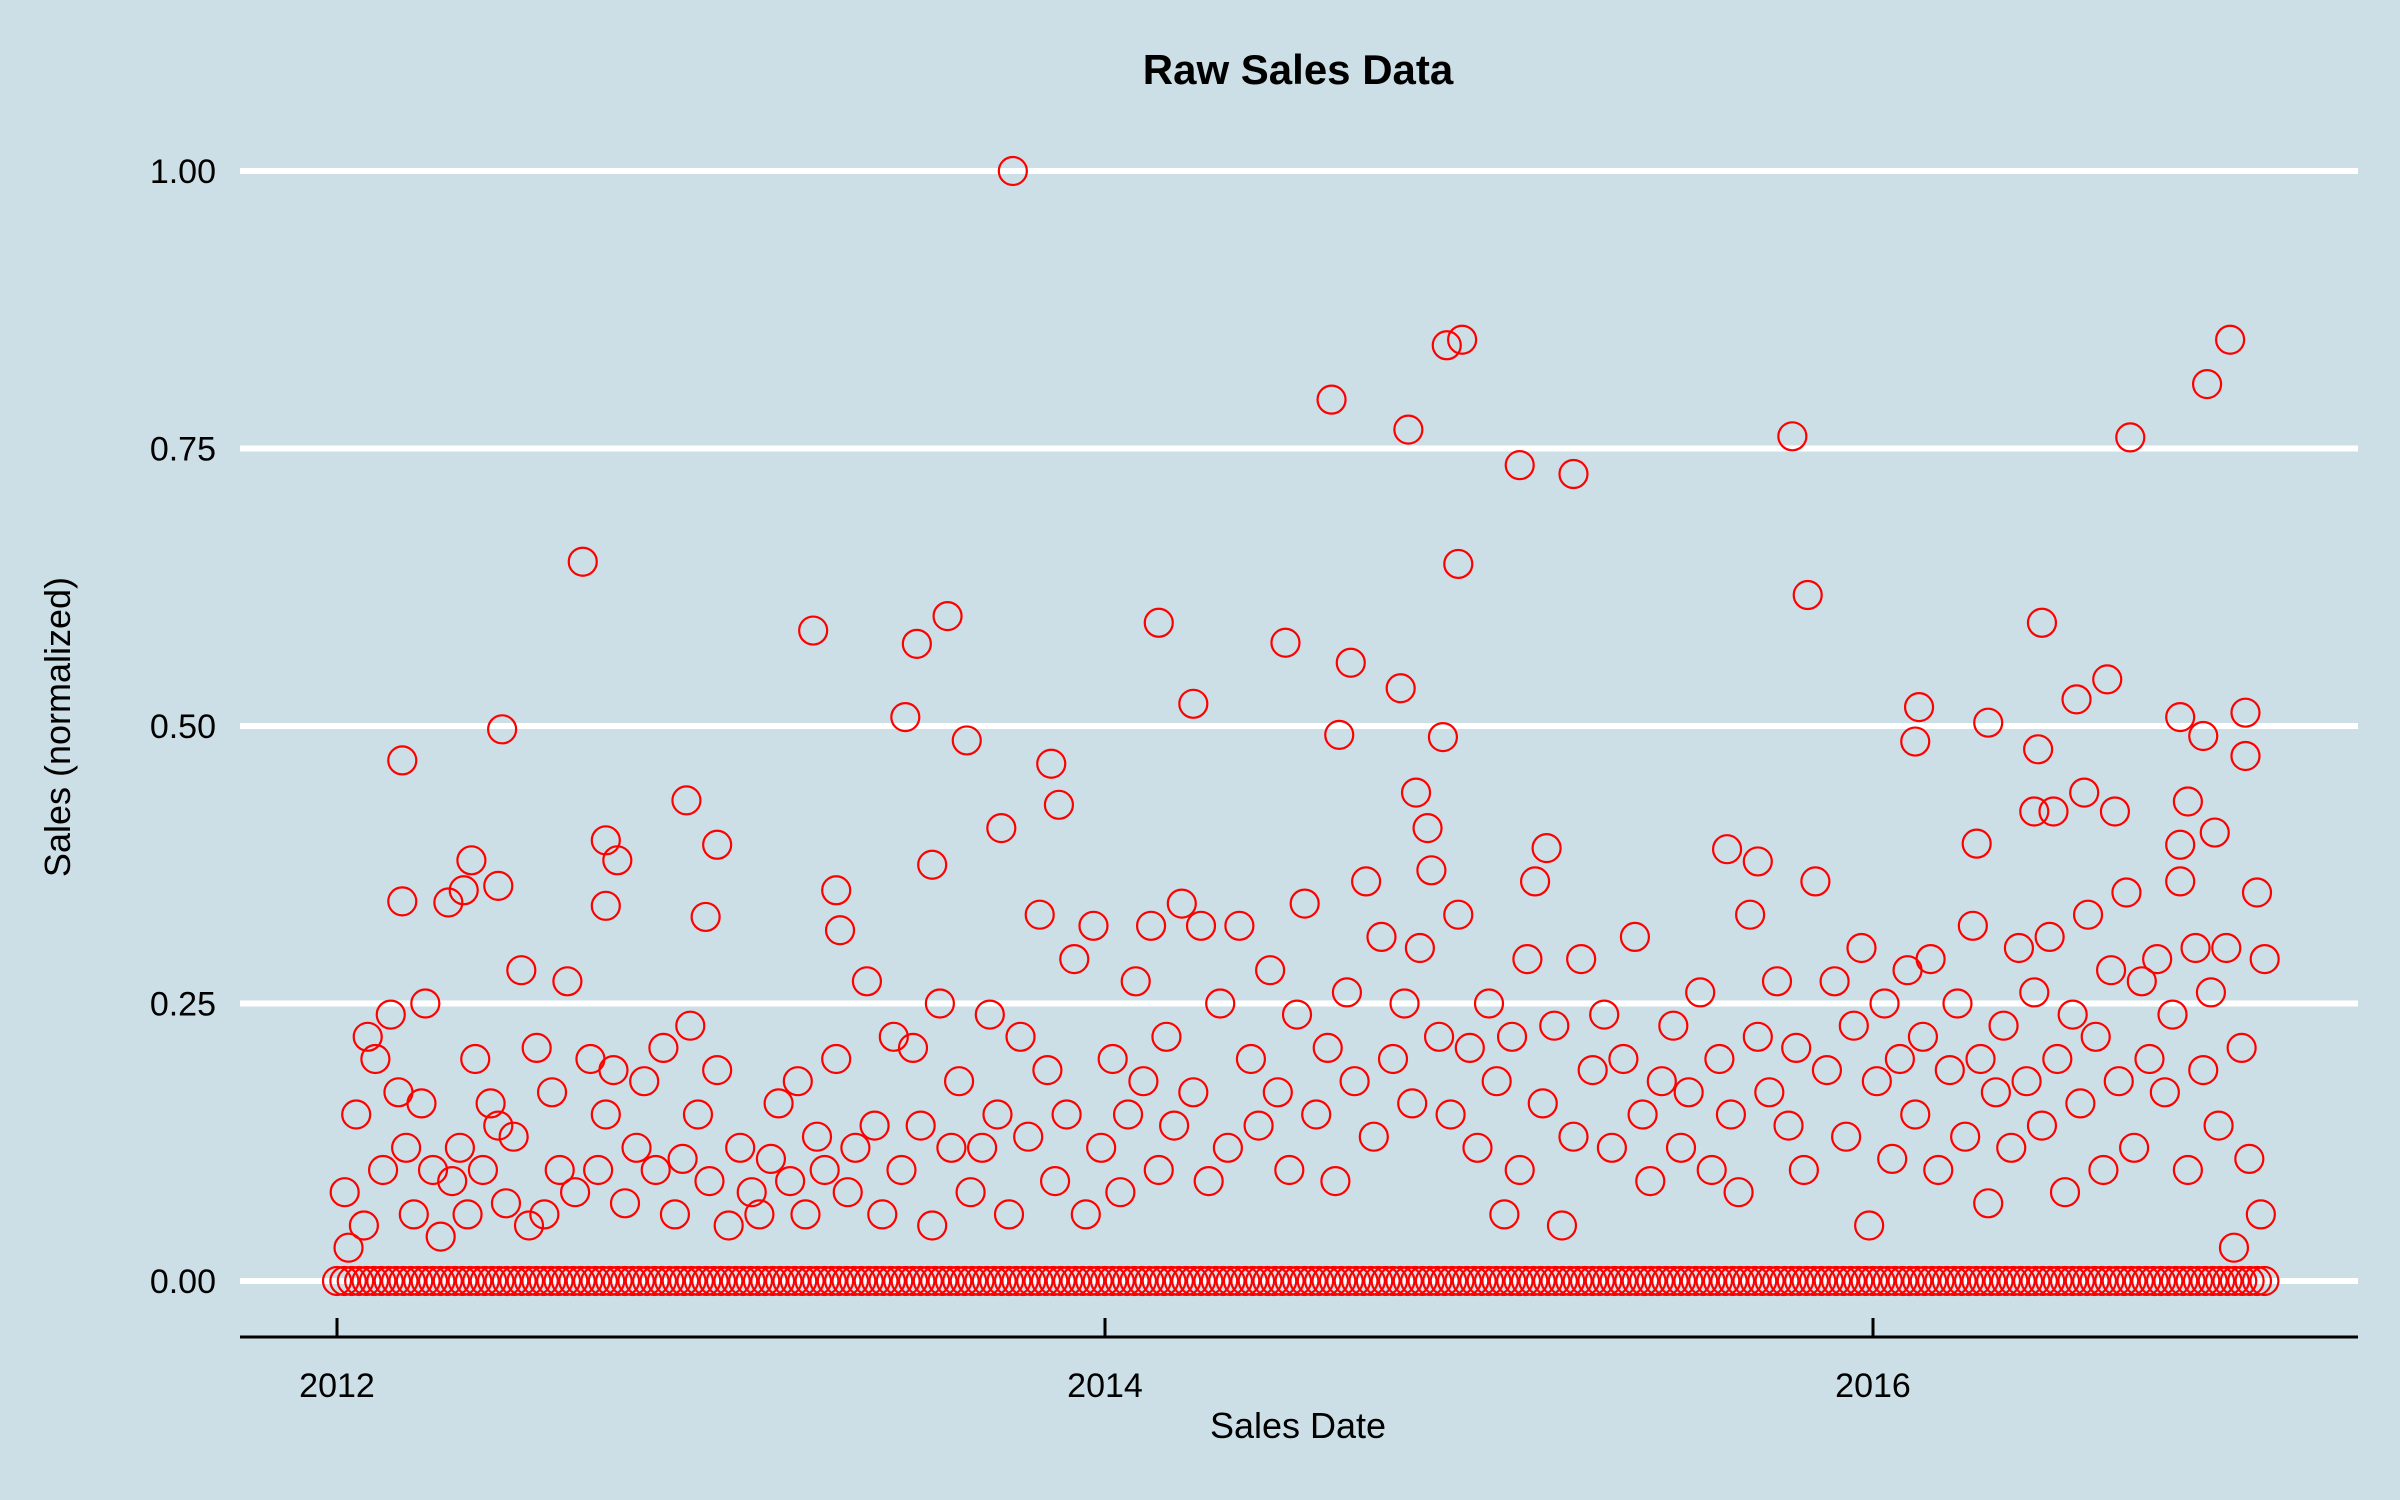 This screenshot has width=2400, height=1500. What do you see at coordinates (183, 727) in the screenshot?
I see `y-tick-label: 0.50` at bounding box center [183, 727].